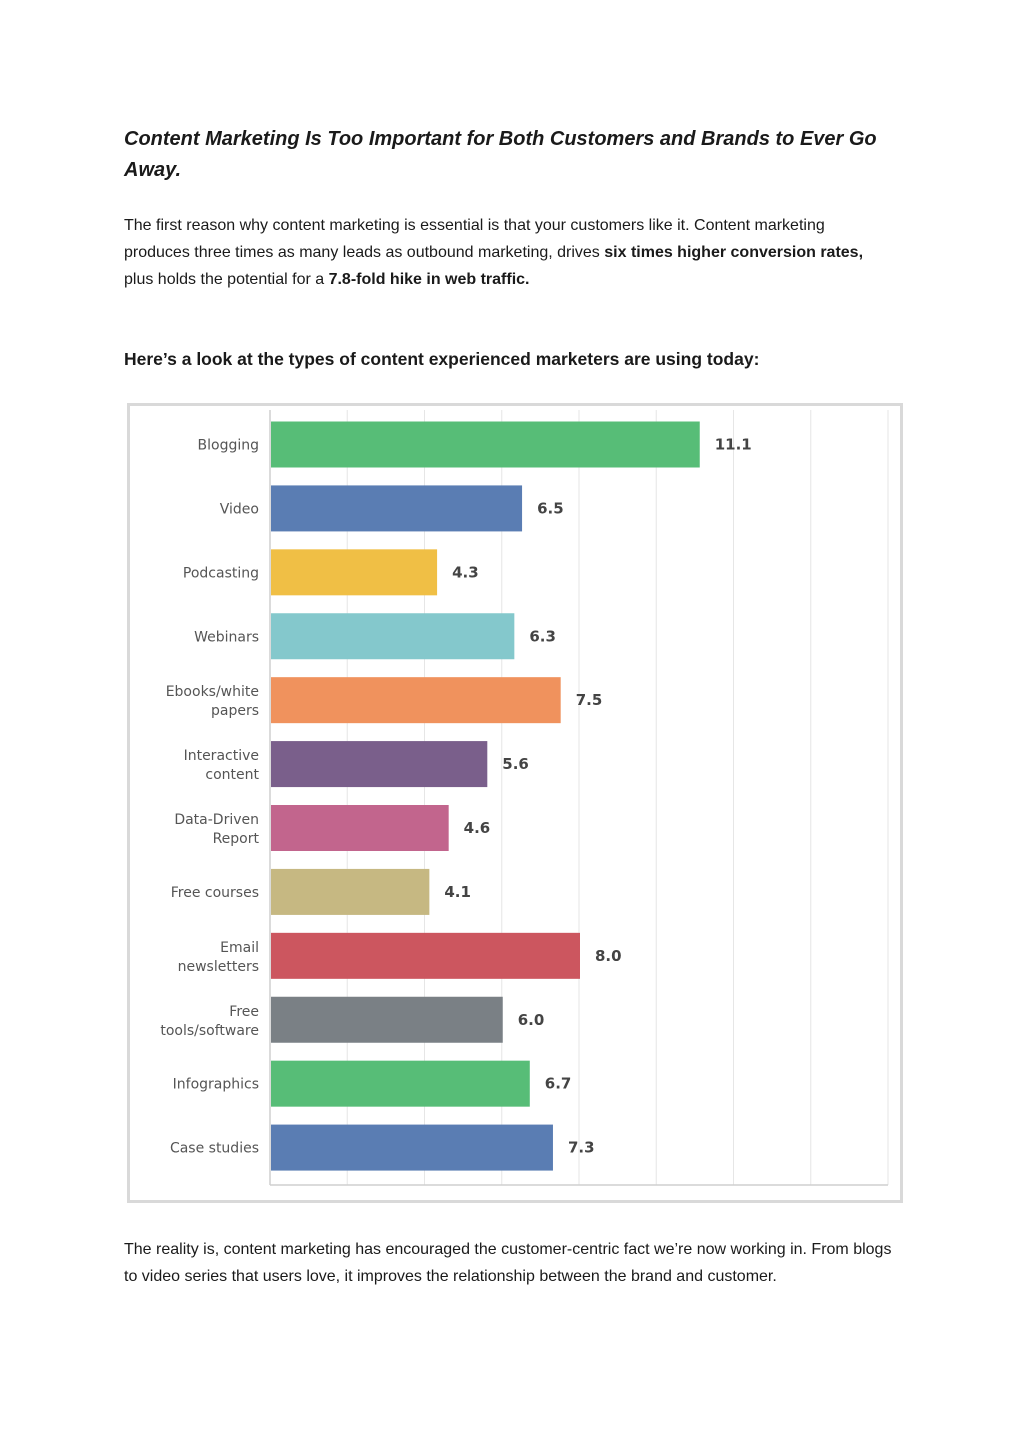 The image size is (1024, 1446). Describe the element at coordinates (550, 508) in the screenshot. I see `value-label: 6.5` at that location.